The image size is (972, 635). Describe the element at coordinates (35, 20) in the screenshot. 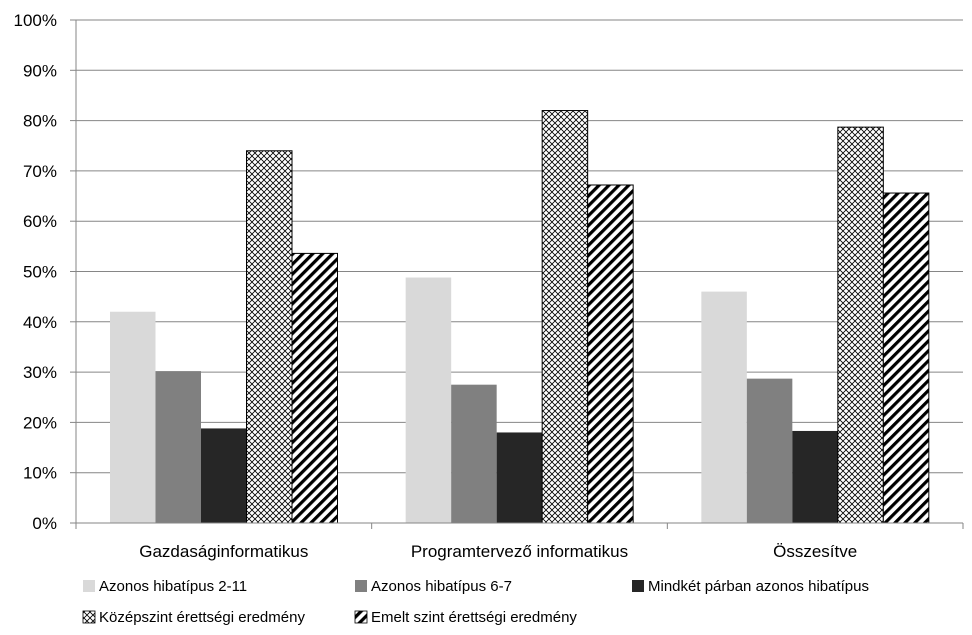

I see `y-tick-label: 100%` at that location.